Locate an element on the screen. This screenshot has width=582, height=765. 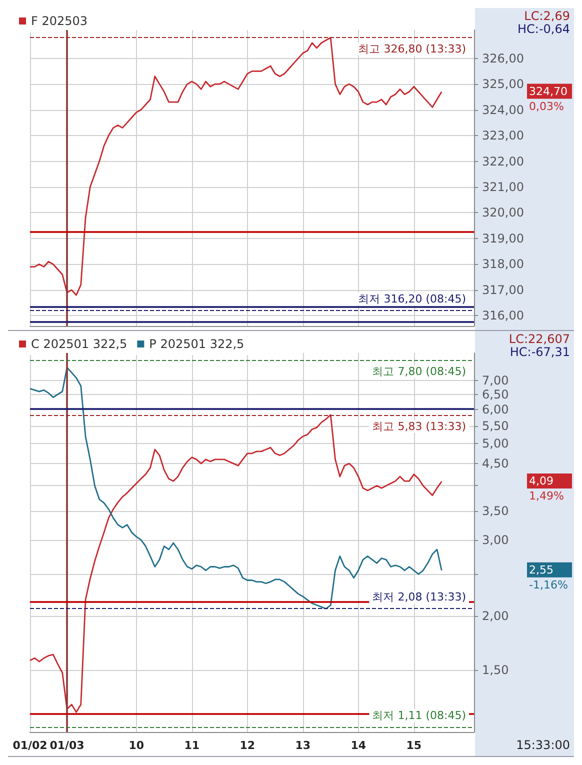
text: HC:-0,64 is located at coordinates (544, 29).